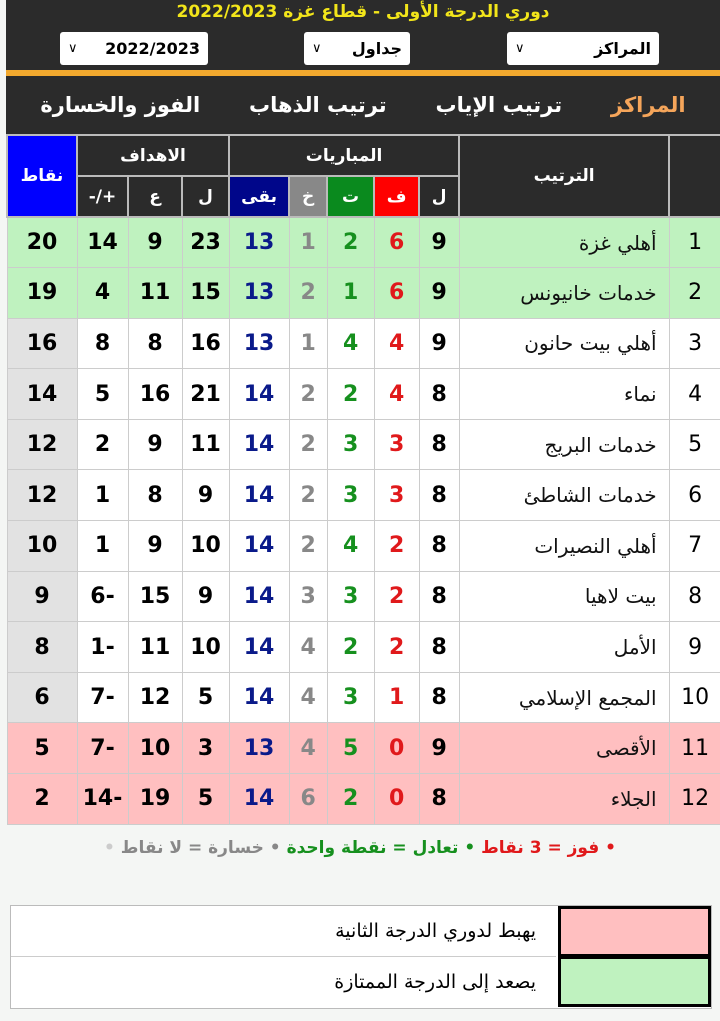 The width and height of the screenshot is (720, 1021). What do you see at coordinates (363, 596) in the screenshot?
I see `table-row: 8 بيت لاهيا 8 2 3 3 14 9 15 -6 9` at bounding box center [363, 596].